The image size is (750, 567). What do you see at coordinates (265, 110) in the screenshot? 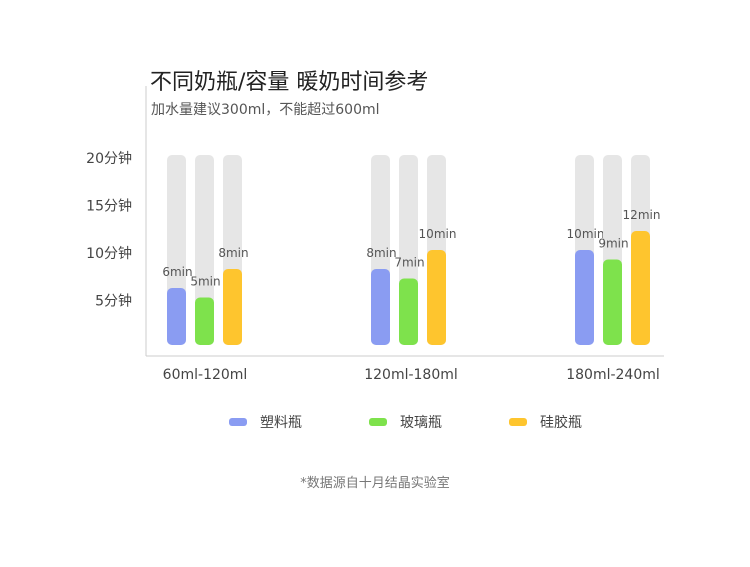
I see `chart-subtitle: 加水量建议300ml，不能超过600ml` at bounding box center [265, 110].